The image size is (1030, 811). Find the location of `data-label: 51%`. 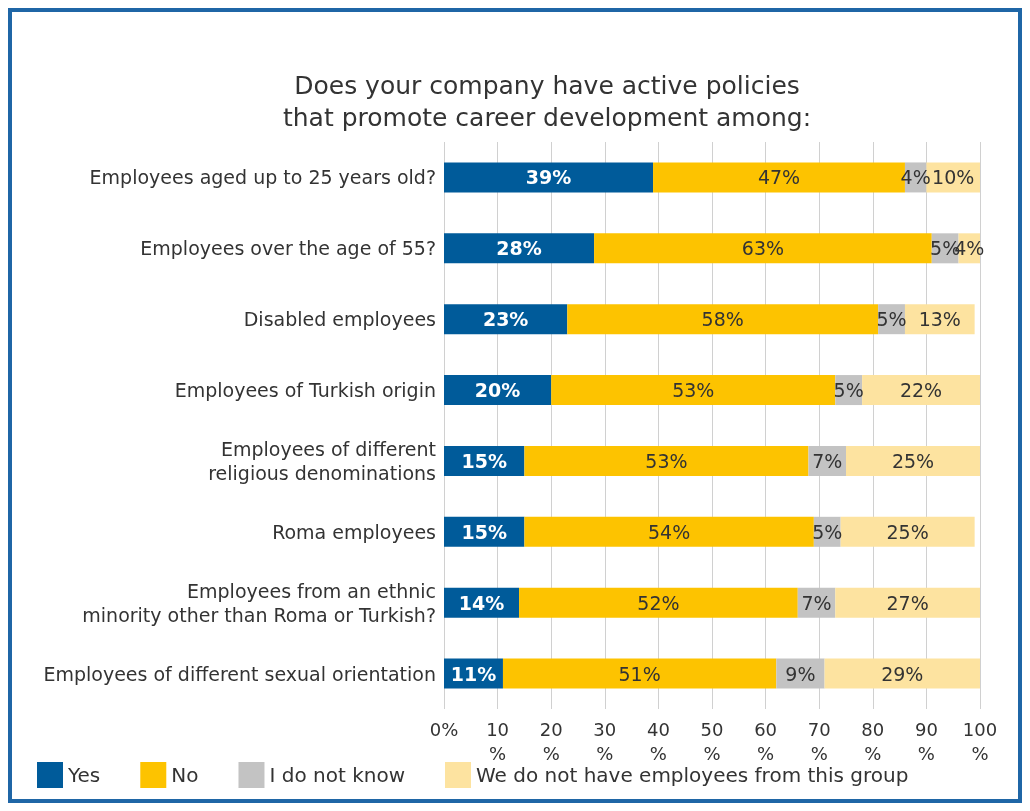

data-label: 51% is located at coordinates (639, 673).